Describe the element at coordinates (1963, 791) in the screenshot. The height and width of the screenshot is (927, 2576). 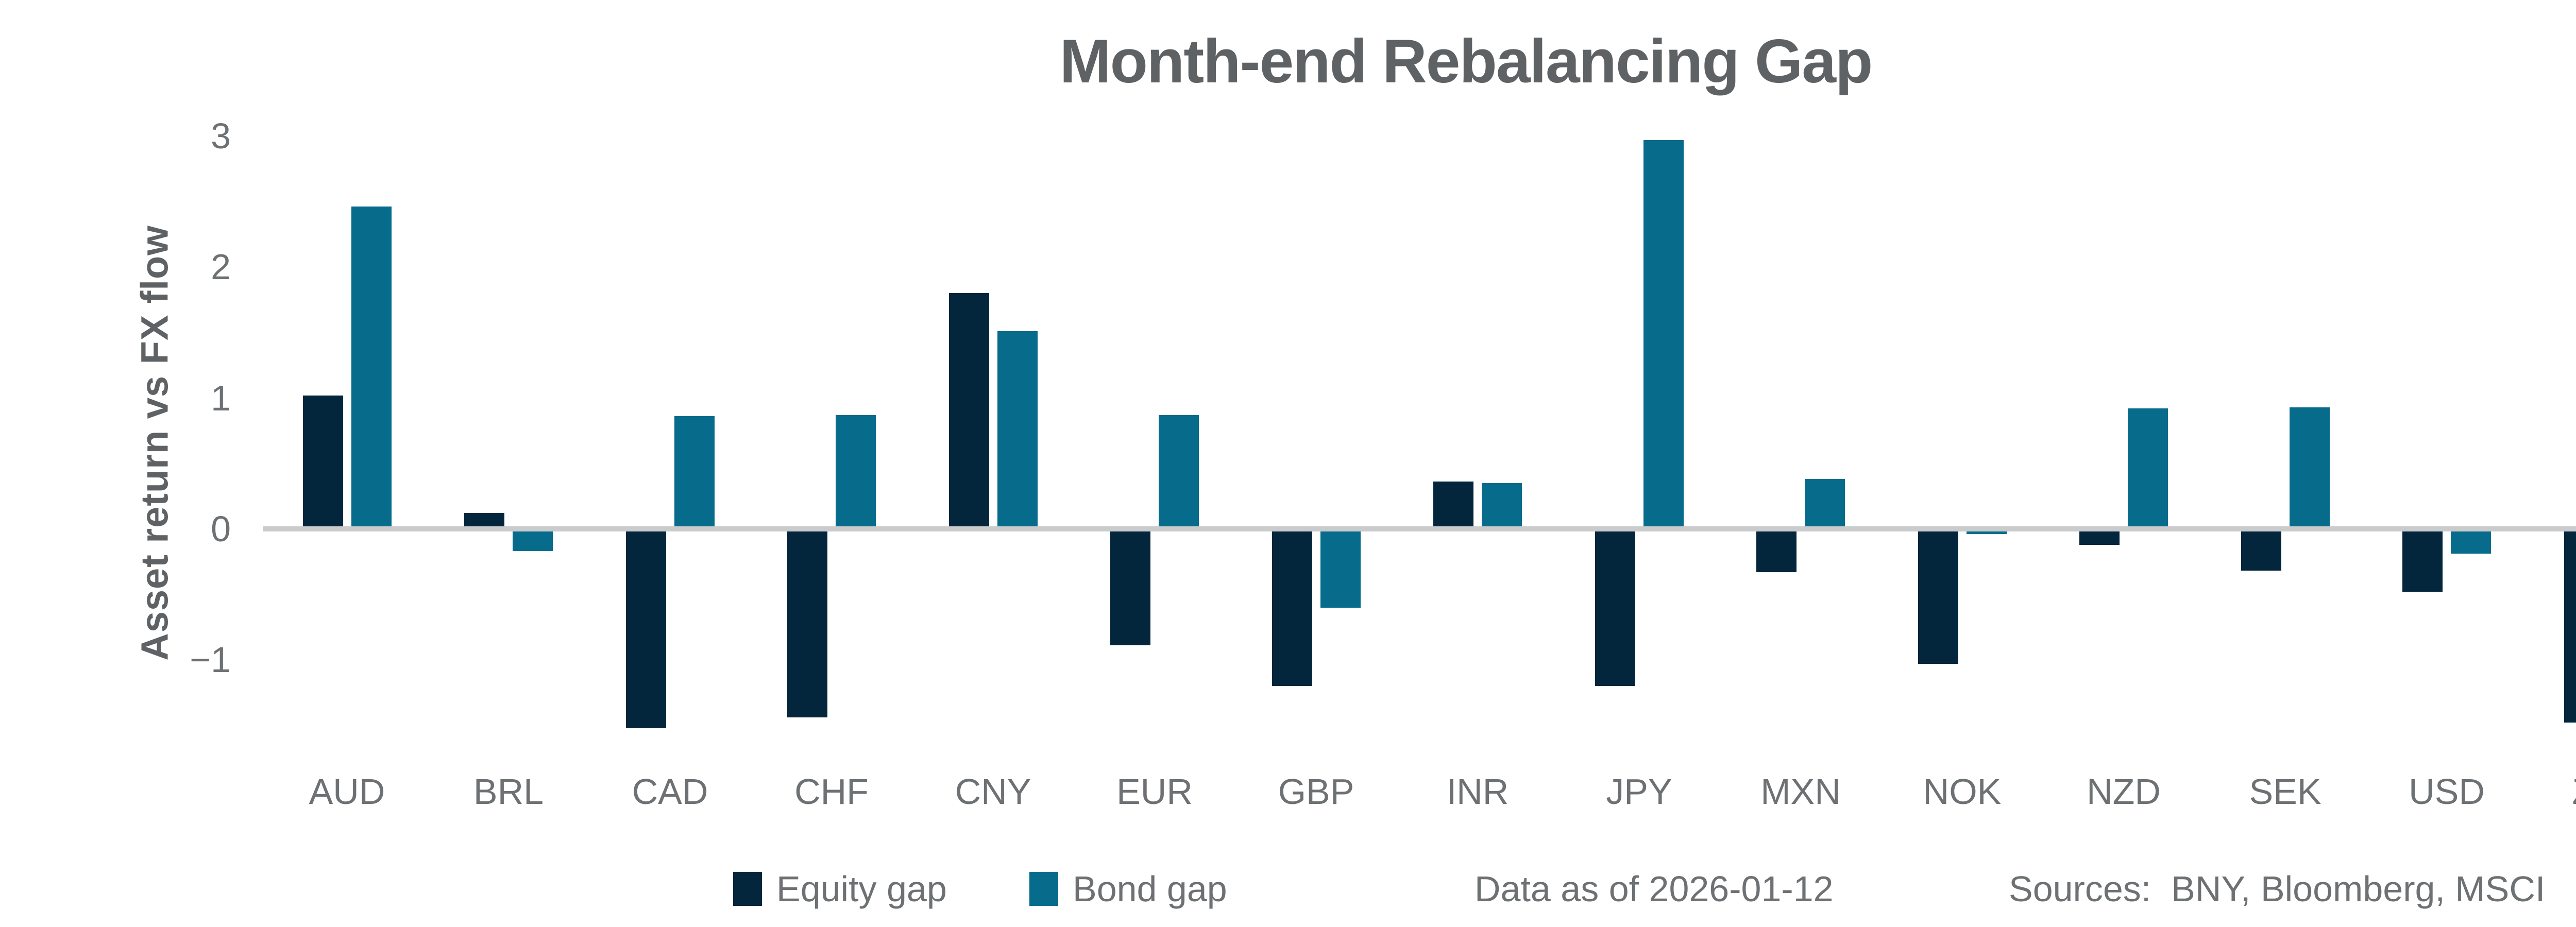
I see `x-label-NOK: NOK` at that location.